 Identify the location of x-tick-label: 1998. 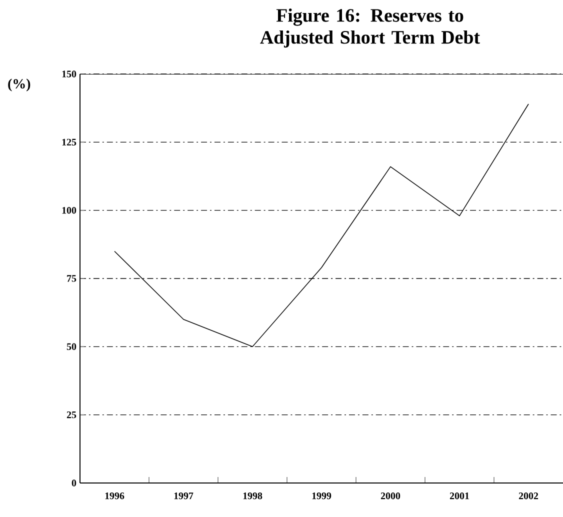
(252, 496).